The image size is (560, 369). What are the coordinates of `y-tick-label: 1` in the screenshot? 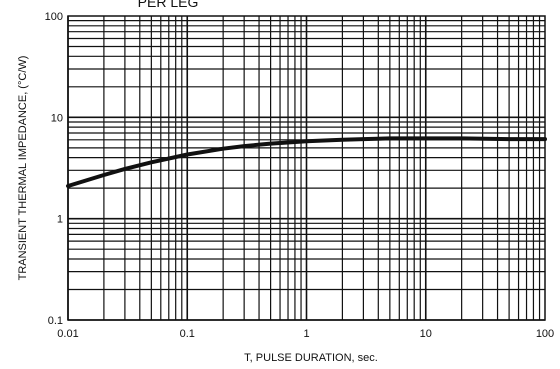 It's located at (60, 220).